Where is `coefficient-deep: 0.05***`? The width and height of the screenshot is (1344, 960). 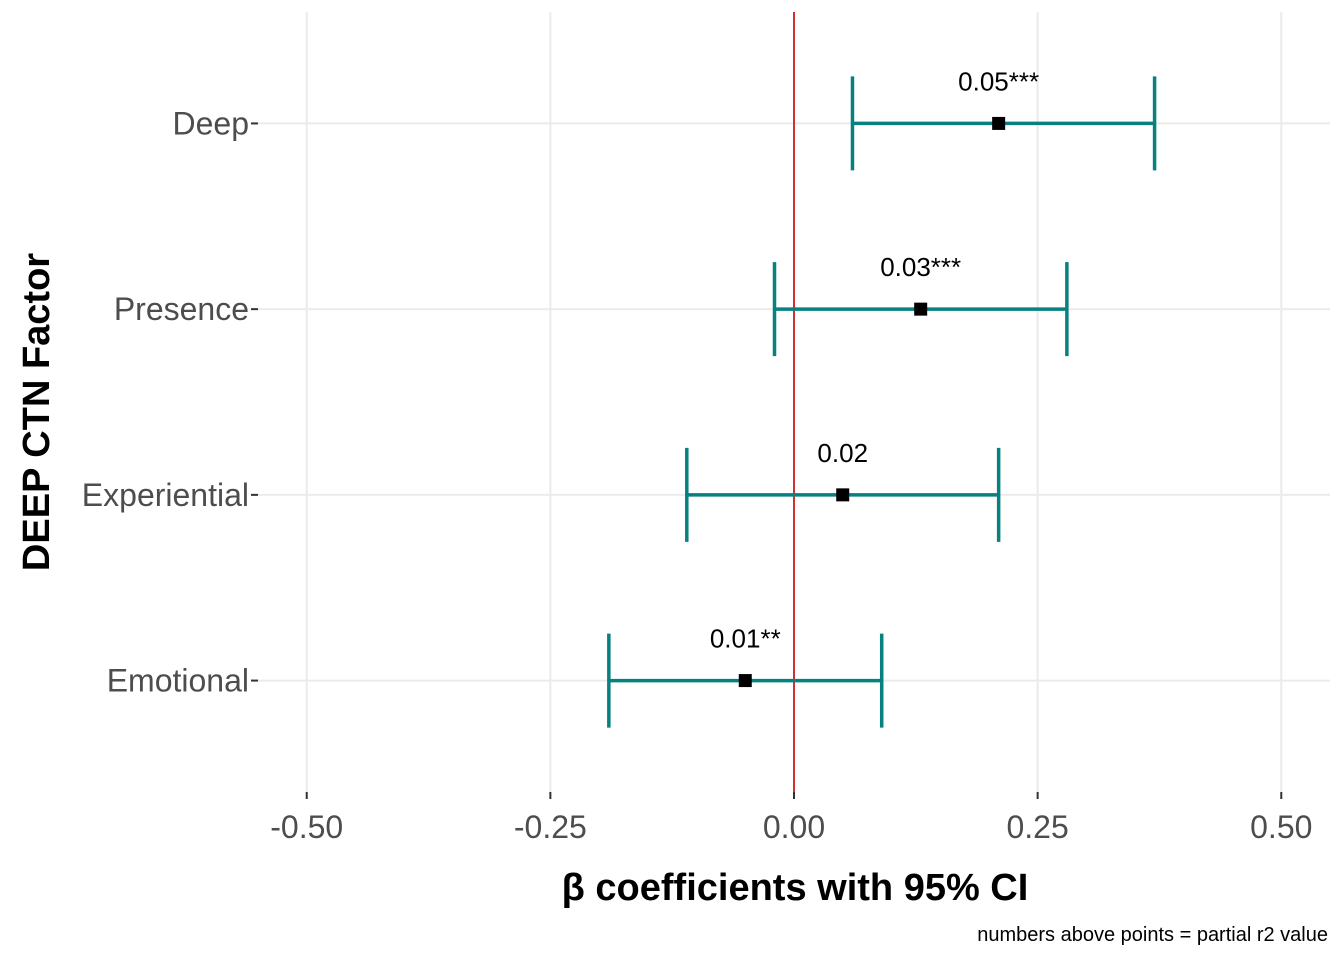 coefficient-deep: 0.05*** is located at coordinates (1003, 118).